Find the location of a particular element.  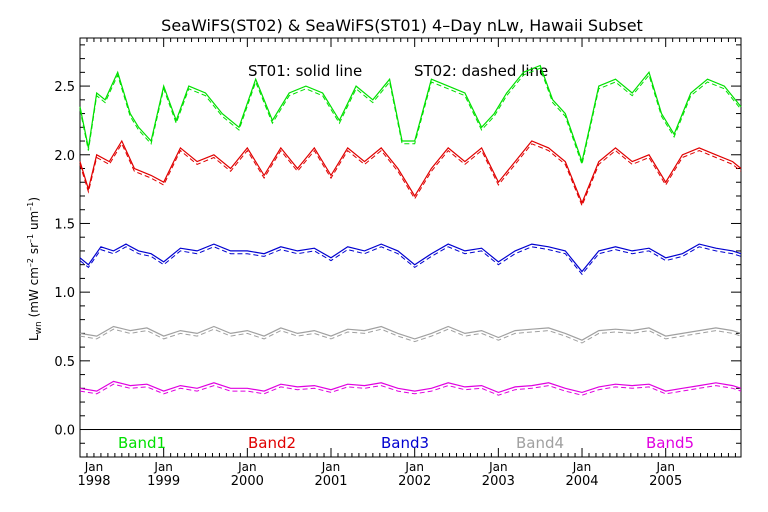

y-tick-label: 2.0 is located at coordinates (64, 156).